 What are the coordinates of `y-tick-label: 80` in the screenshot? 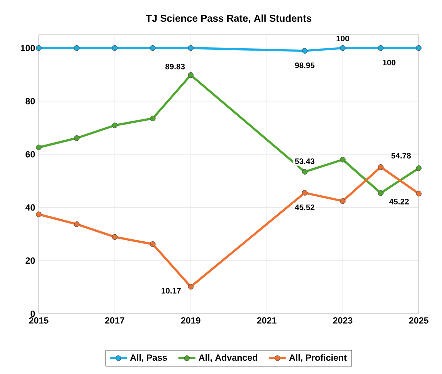 It's located at (31, 101).